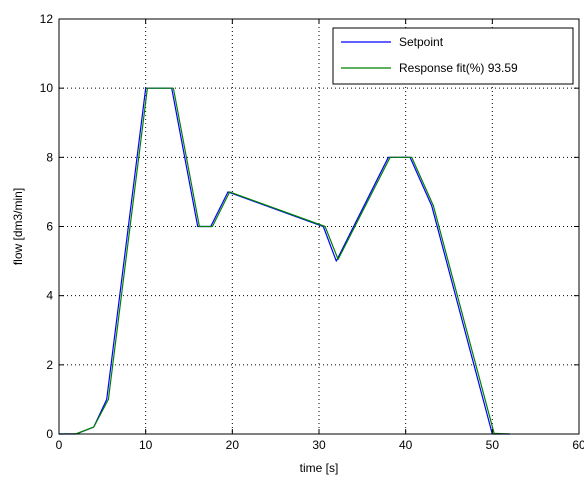  I want to click on legend: Setpoint Response fit(%) 93.59, so click(453, 56).